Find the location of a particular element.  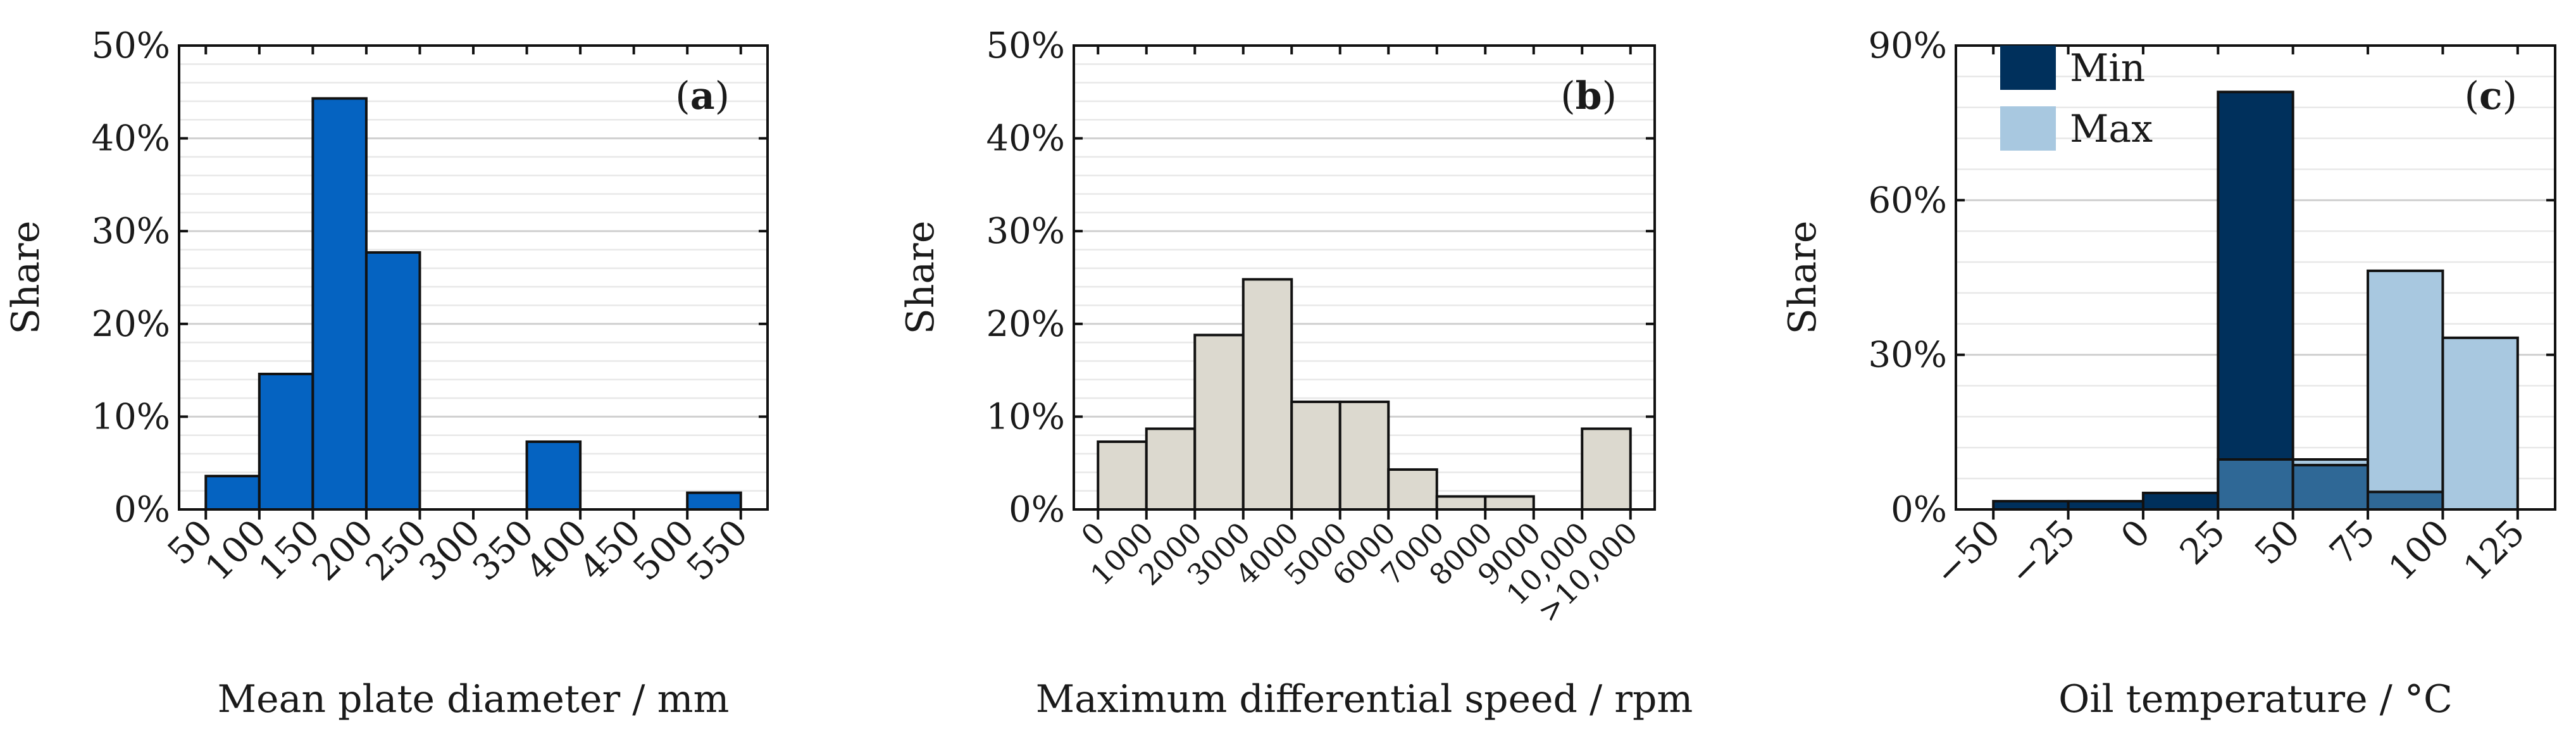

panel-c-bars is located at coordinates (2256, 300).